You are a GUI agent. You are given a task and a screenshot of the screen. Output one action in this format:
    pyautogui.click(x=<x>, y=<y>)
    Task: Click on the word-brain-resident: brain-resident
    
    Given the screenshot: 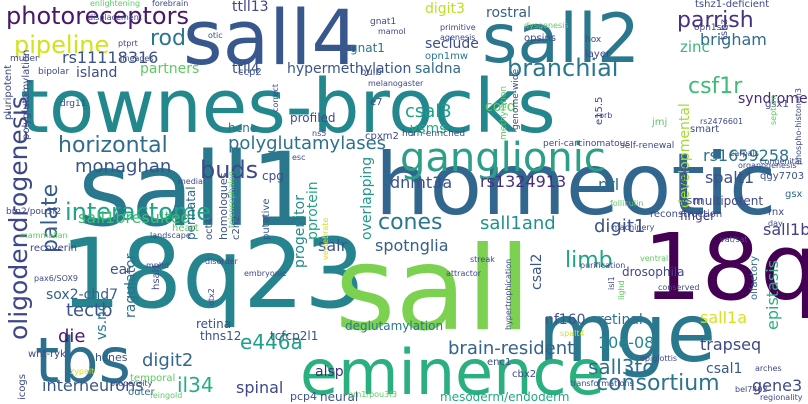 What is the action you would take?
    pyautogui.click(x=511, y=348)
    